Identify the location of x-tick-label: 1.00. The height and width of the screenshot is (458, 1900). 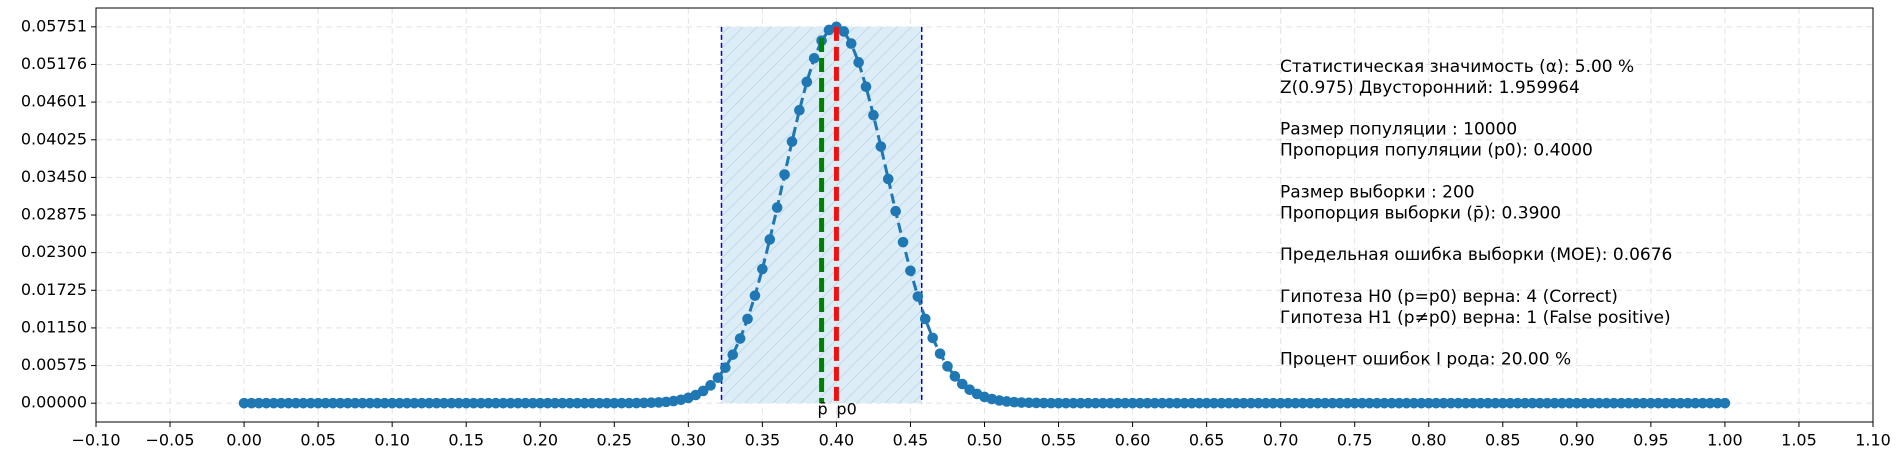
(1725, 440).